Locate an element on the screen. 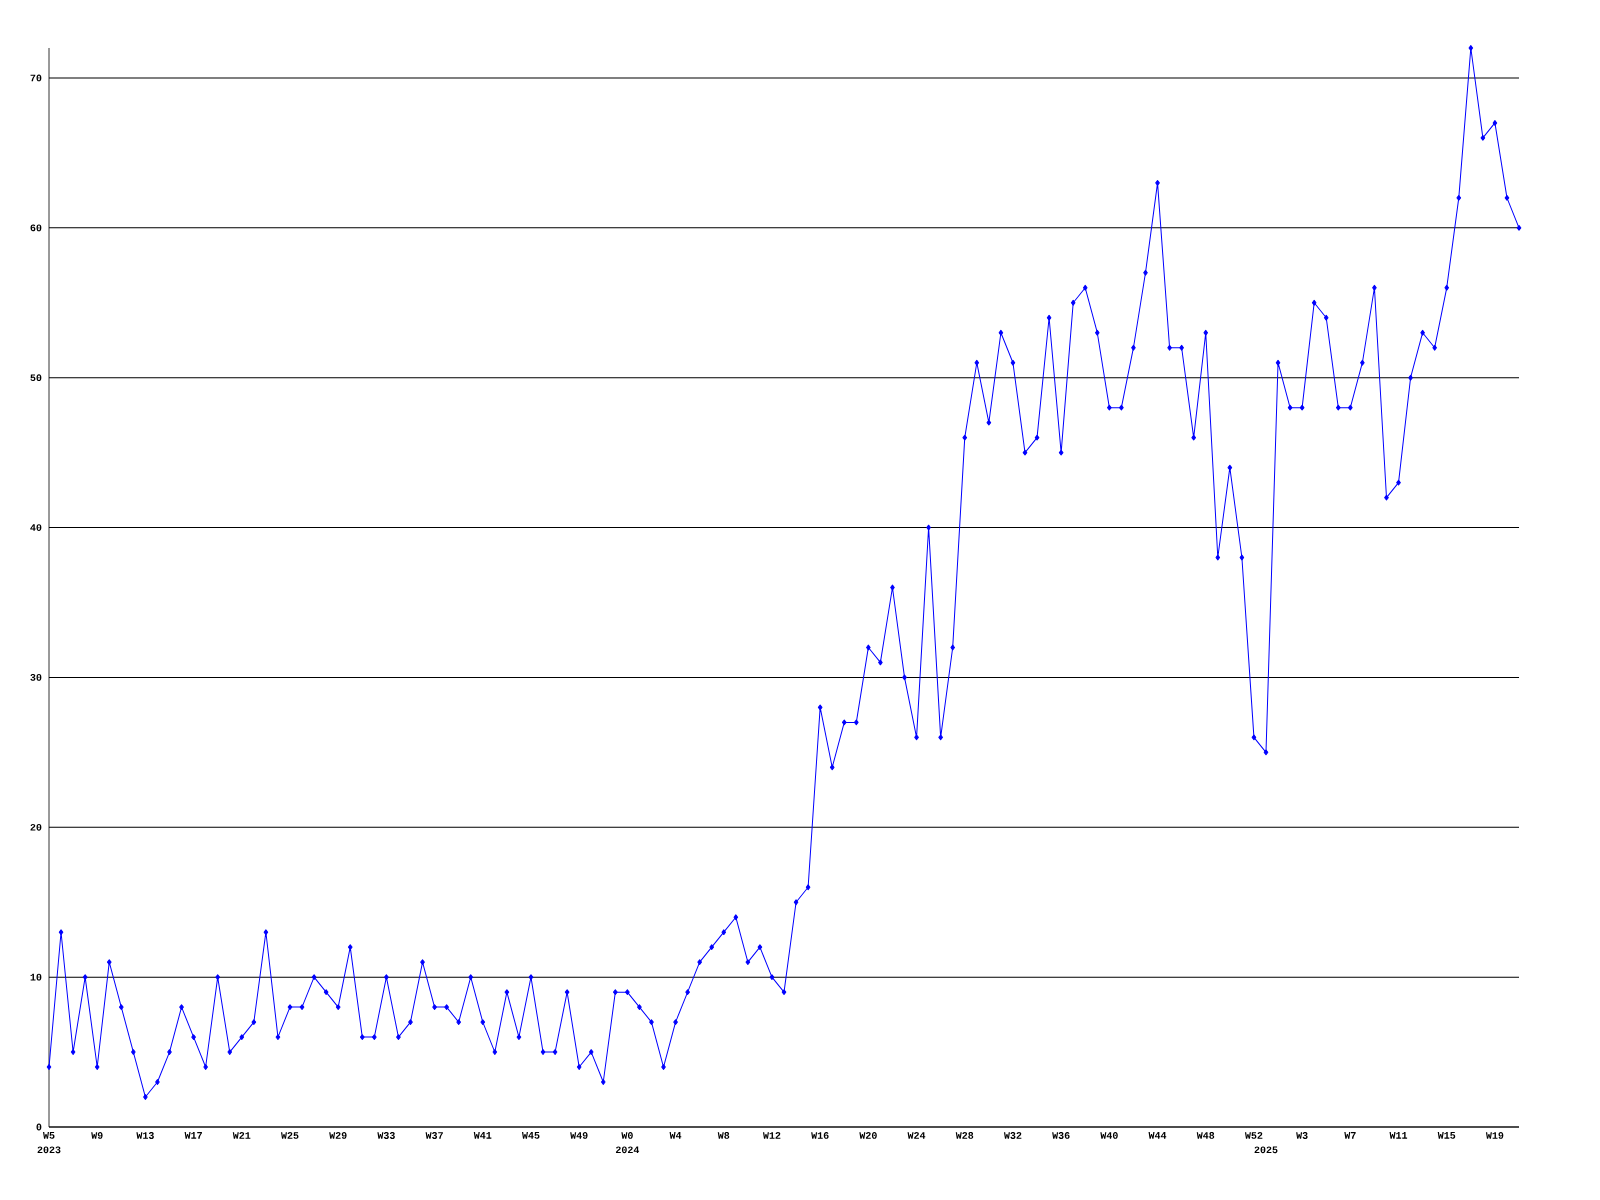 This screenshot has height=1200, width=1600. x-tick-label: W11 is located at coordinates (1398, 1135).